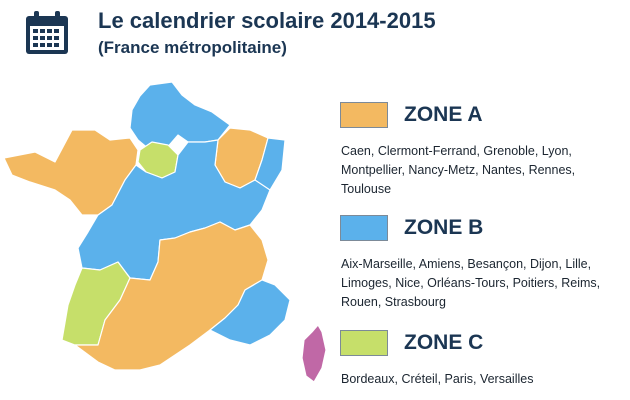 The image size is (630, 400). What do you see at coordinates (250, 312) in the screenshot?
I see `region-south-east-zone-b` at bounding box center [250, 312].